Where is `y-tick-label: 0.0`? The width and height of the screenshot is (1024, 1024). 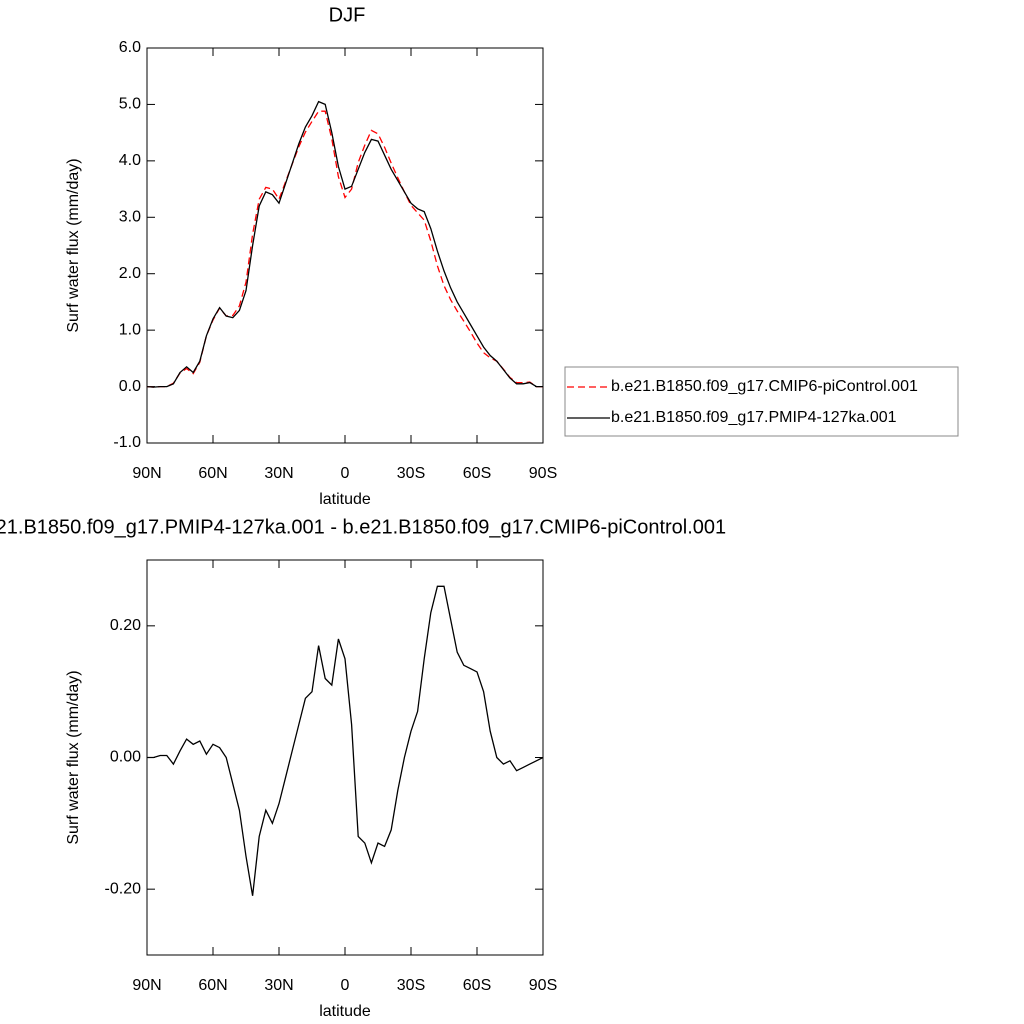
y-tick-label: 0.0 is located at coordinates (130, 386).